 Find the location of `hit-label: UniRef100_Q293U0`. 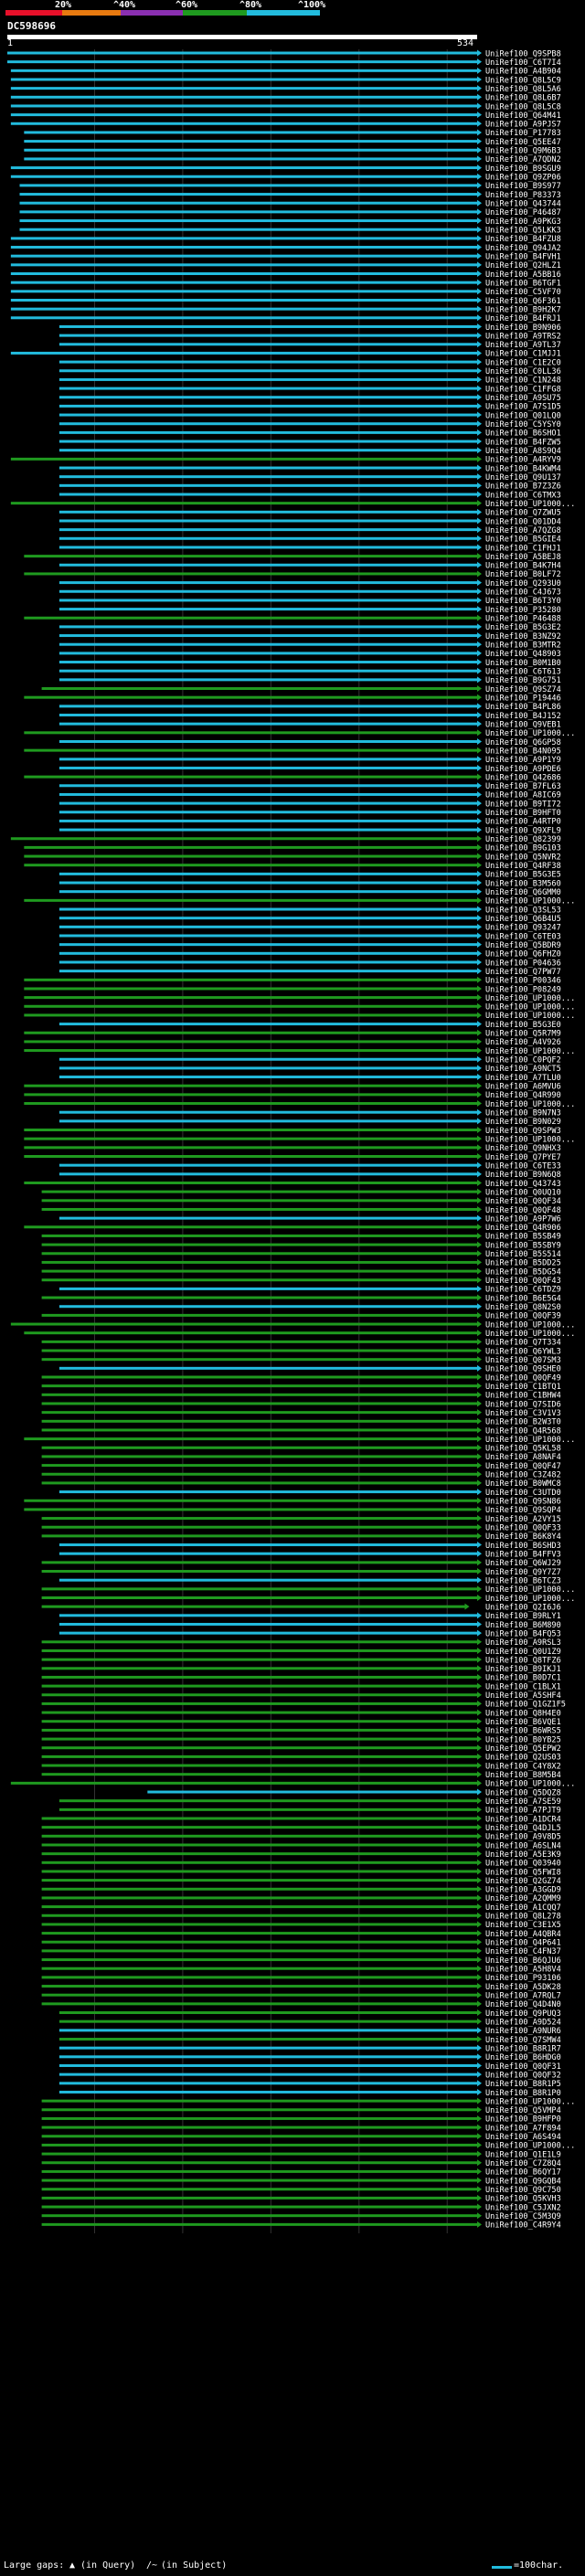

hit-label: UniRef100_Q293U0 is located at coordinates (523, 583).